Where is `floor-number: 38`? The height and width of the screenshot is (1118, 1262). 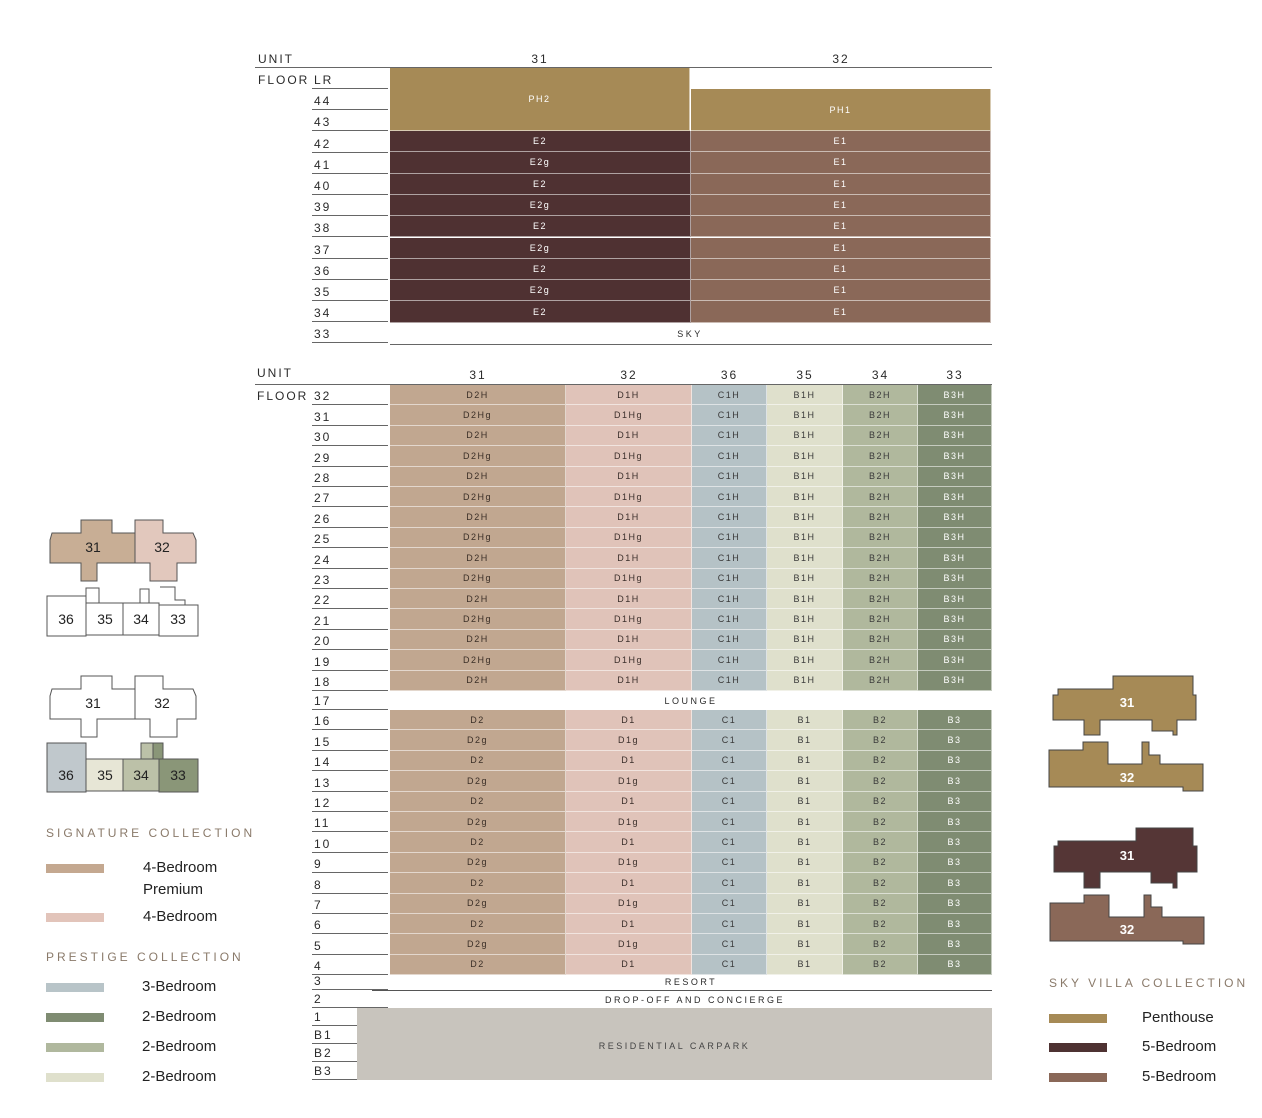 floor-number: 38 is located at coordinates (350, 227).